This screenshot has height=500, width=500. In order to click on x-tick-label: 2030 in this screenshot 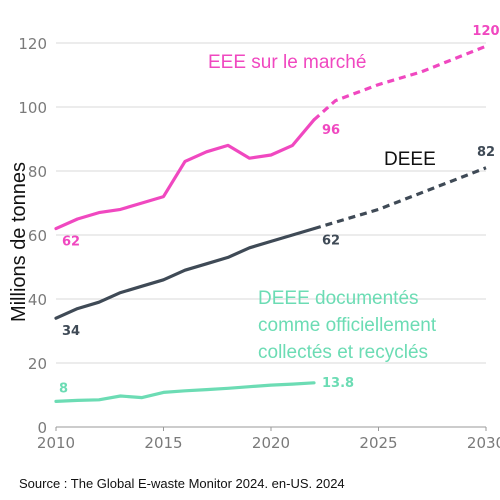, I will do `click(483, 443)`.